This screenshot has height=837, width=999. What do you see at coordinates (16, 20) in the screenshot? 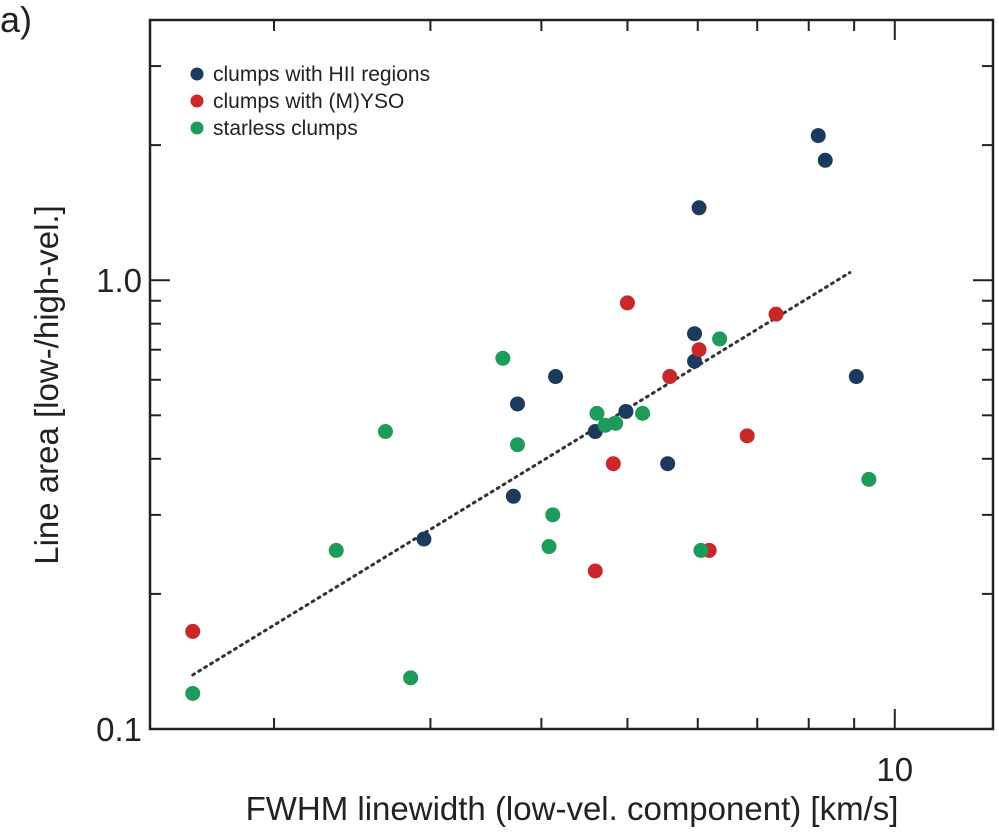
I see `panel-label: a)` at bounding box center [16, 20].